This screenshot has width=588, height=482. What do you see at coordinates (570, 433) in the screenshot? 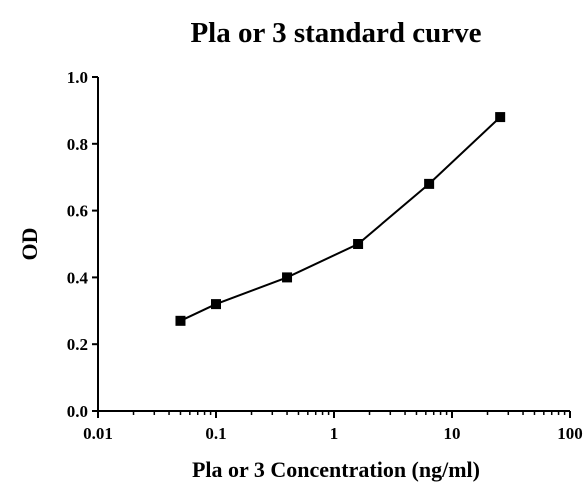
I see `x-tick-label: 100` at bounding box center [570, 433].